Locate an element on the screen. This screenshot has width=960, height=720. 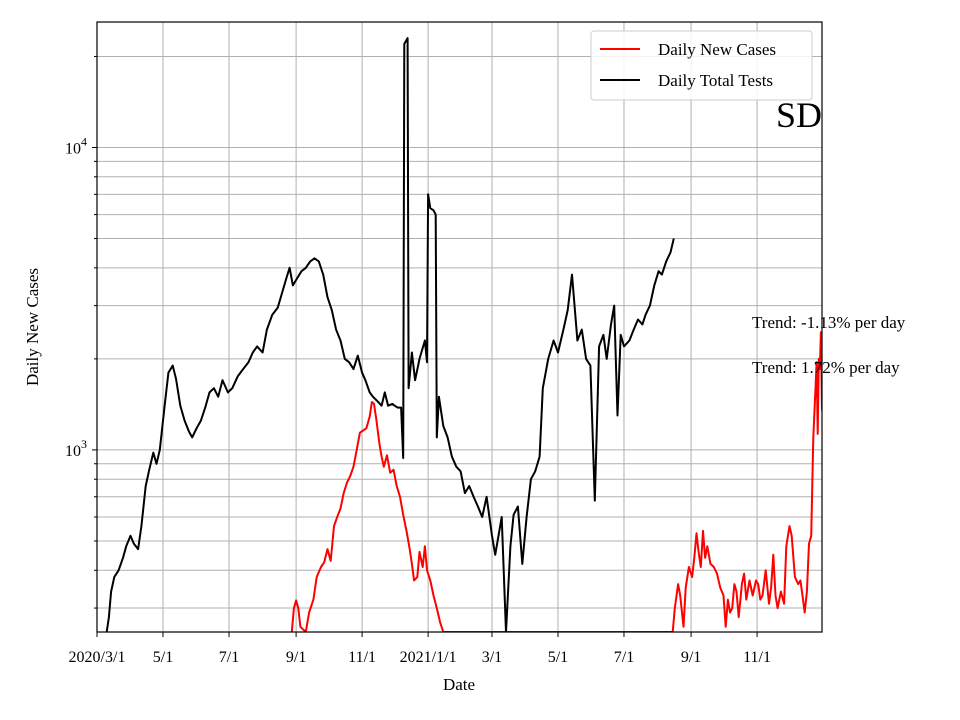
state-label: SD is located at coordinates (799, 115).